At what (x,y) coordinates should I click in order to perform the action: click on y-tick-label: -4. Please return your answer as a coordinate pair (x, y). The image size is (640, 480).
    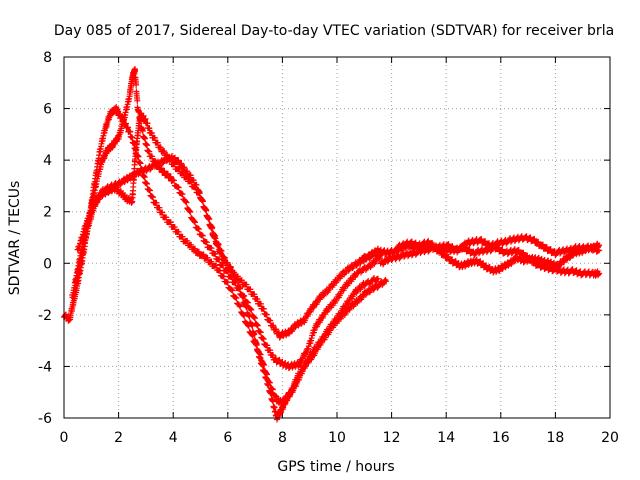
    Looking at the image, I should click on (45, 367).